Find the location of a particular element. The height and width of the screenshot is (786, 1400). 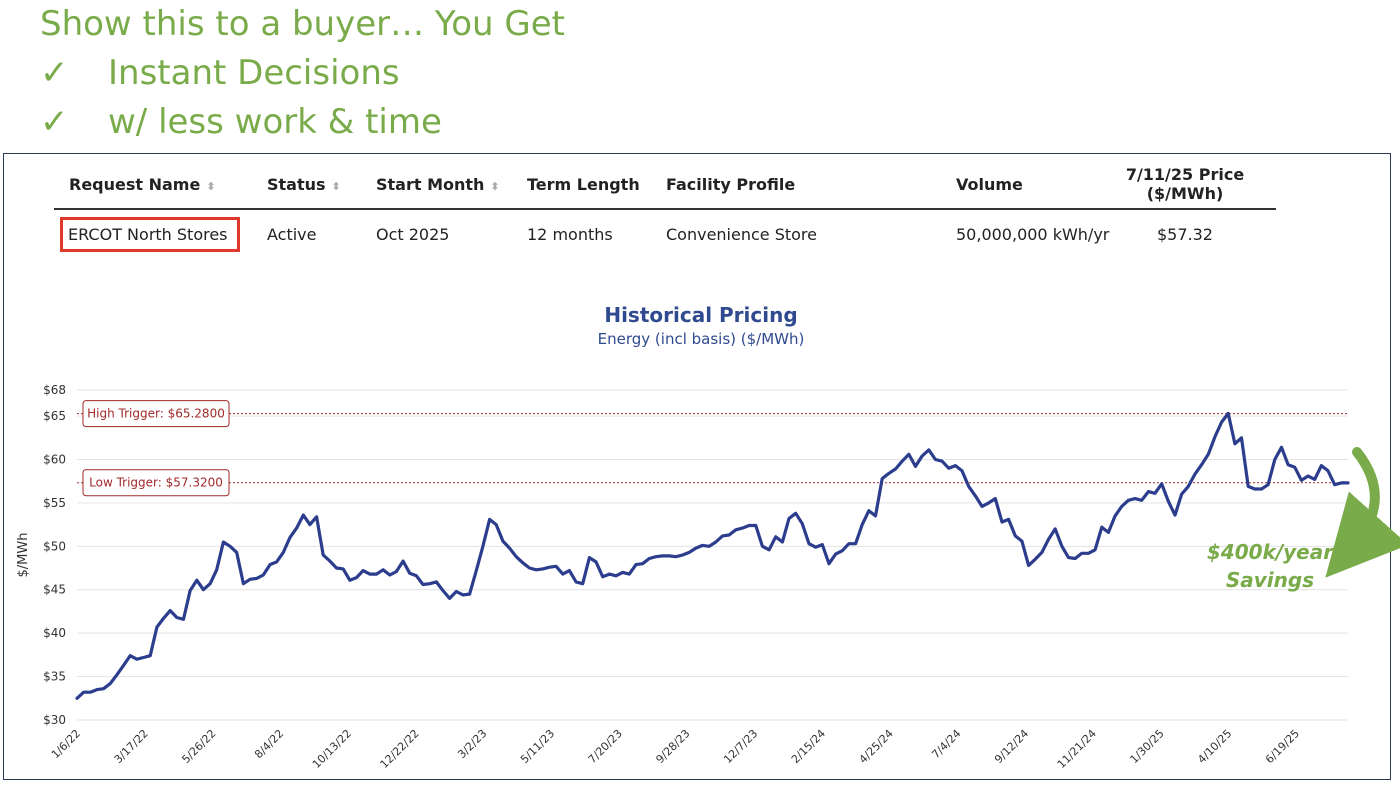

x-tick-label: 6/19/25 is located at coordinates (1282, 746).